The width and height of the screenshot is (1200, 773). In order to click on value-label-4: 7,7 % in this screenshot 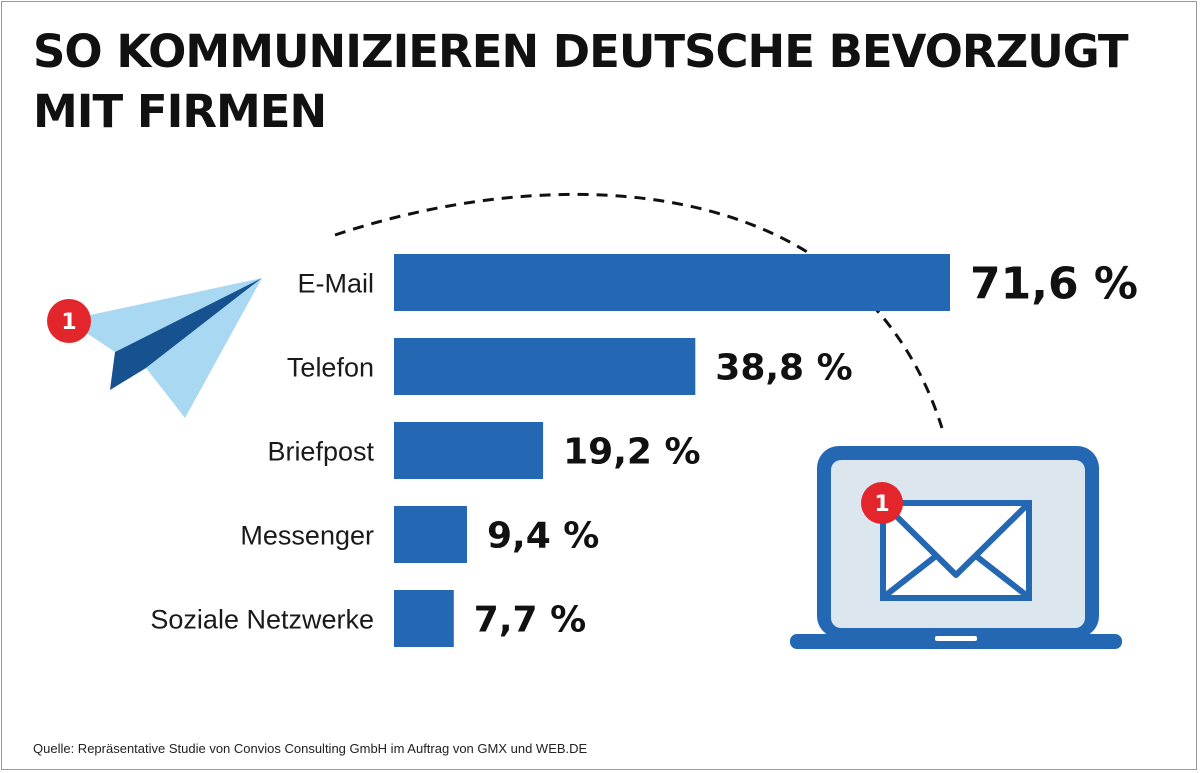, I will do `click(530, 619)`.